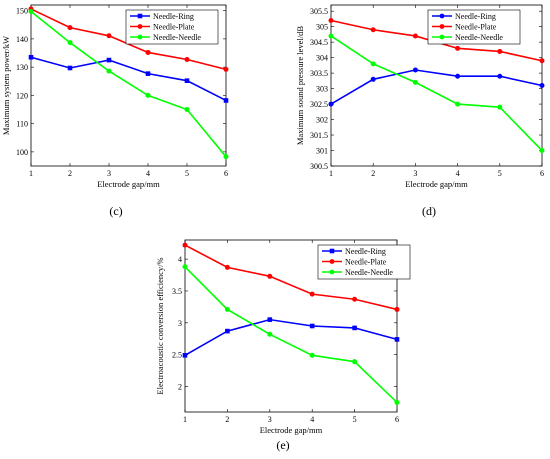 This screenshot has width=550, height=459. I want to click on series-needle-needle, so click(291, 334).